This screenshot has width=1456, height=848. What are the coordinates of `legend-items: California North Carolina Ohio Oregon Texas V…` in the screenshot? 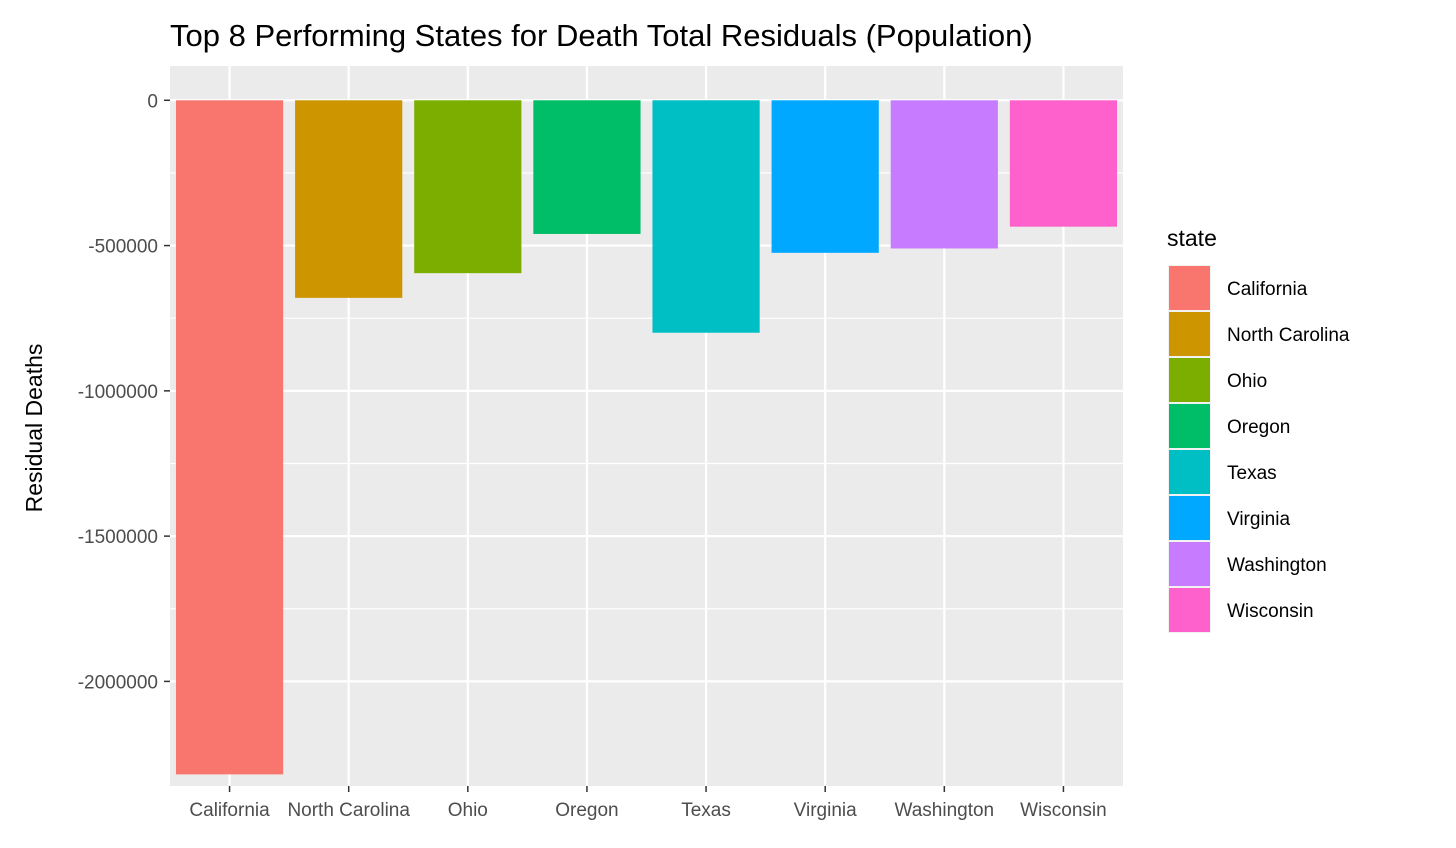 It's located at (1259, 449).